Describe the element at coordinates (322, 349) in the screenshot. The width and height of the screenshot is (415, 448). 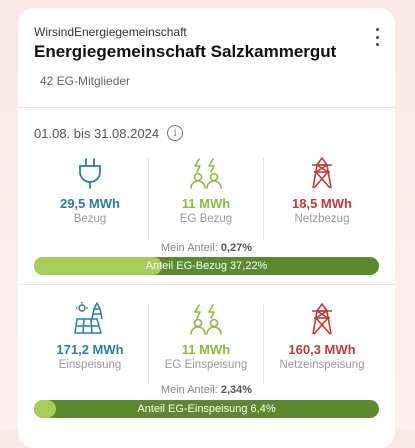
I see `netzeinspeisung-value: 160,3 MWh` at that location.